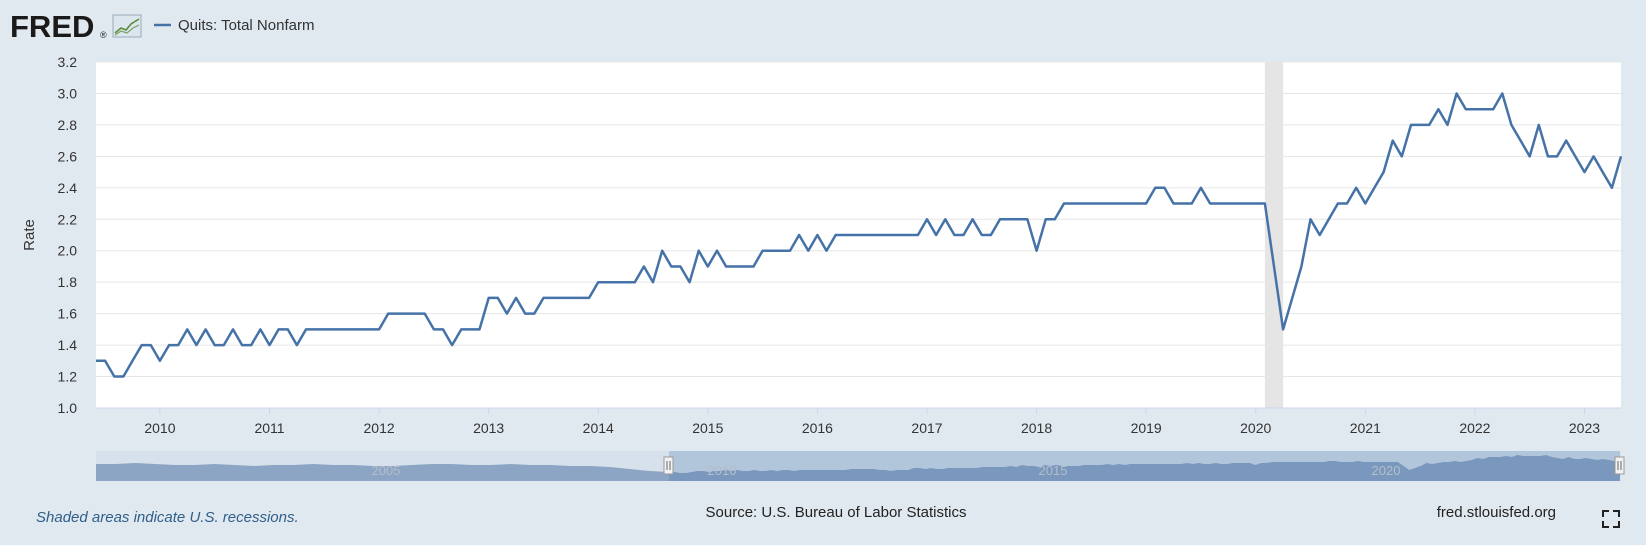 Image resolution: width=1646 pixels, height=545 pixels. Describe the element at coordinates (1053, 470) in the screenshot. I see `navigator-label: 2015` at that location.